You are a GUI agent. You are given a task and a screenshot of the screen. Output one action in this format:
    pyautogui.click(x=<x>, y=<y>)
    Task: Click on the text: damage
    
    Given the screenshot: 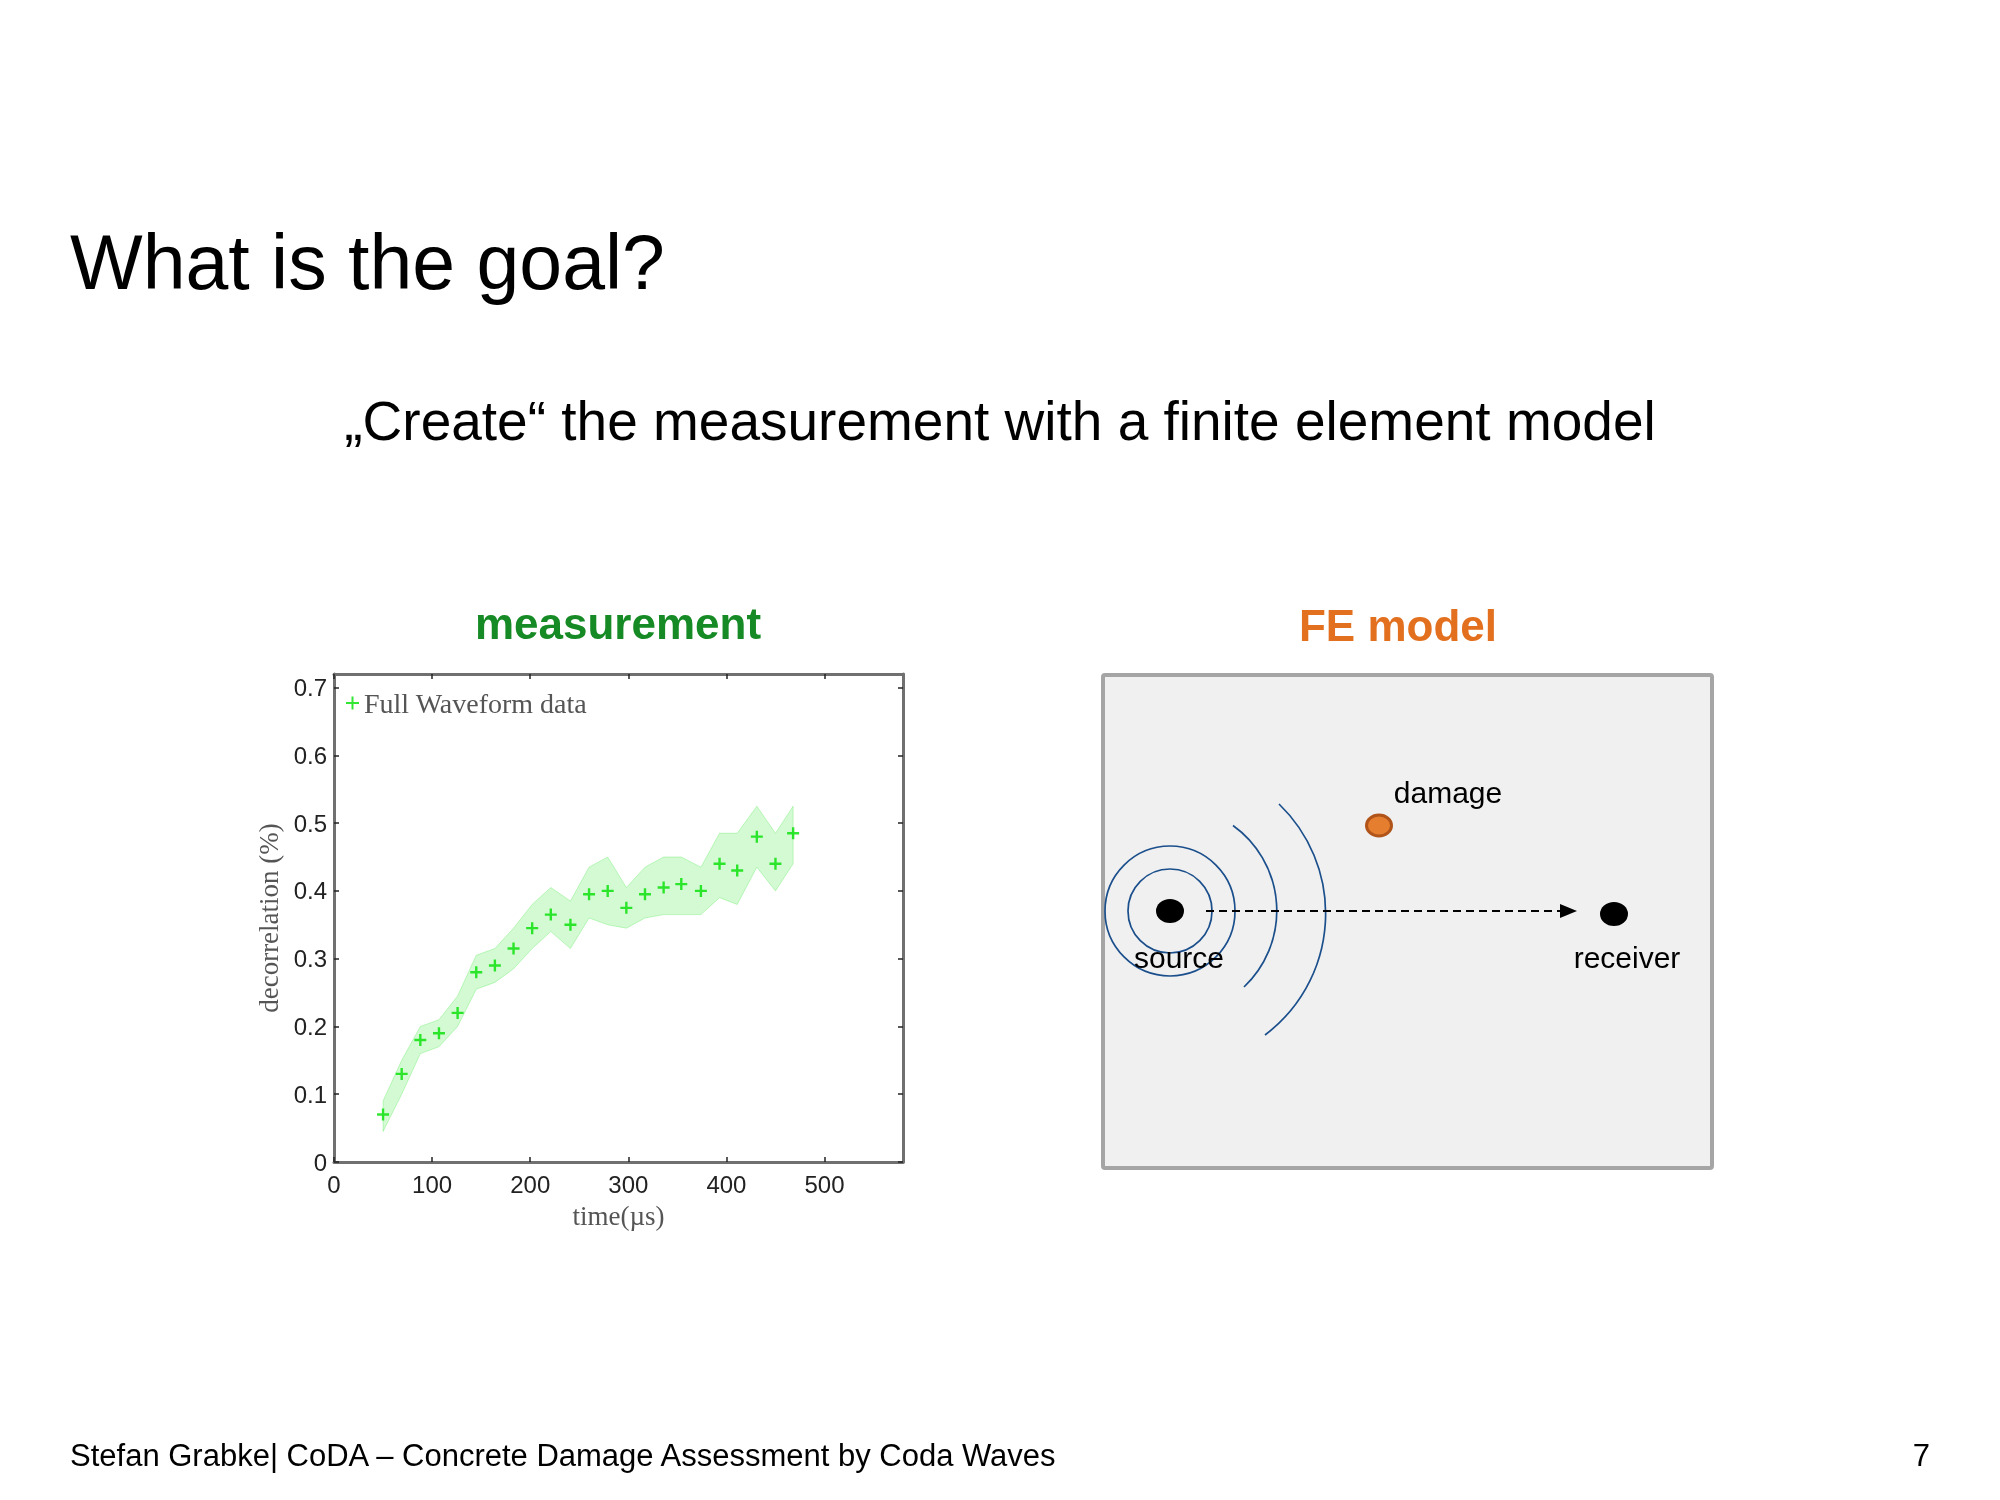 What is the action you would take?
    pyautogui.click(x=1448, y=793)
    